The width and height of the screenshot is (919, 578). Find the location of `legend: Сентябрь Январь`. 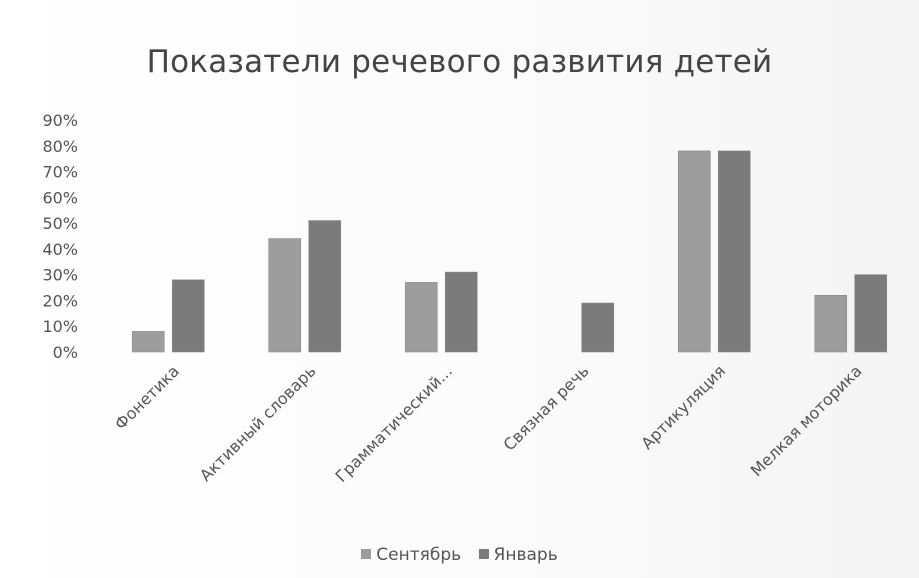

legend: Сентябрь Январь is located at coordinates (459, 555).